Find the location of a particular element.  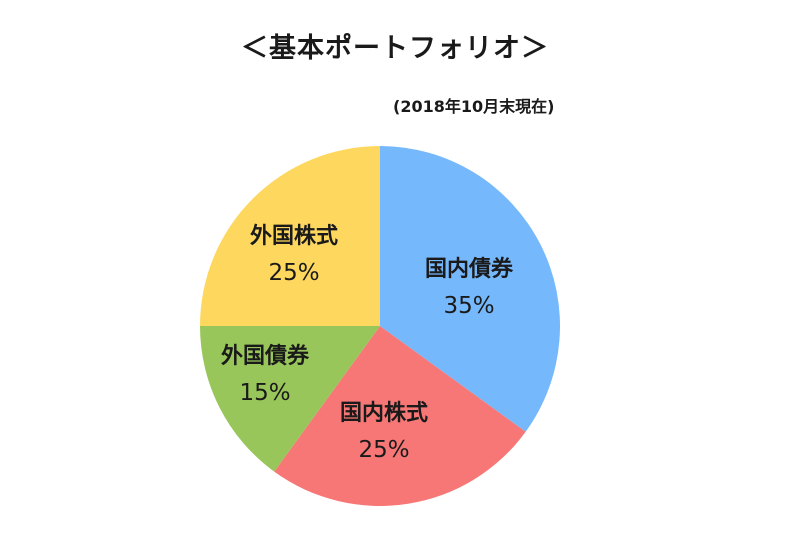

slice-value-1: 35% is located at coordinates (468, 306).